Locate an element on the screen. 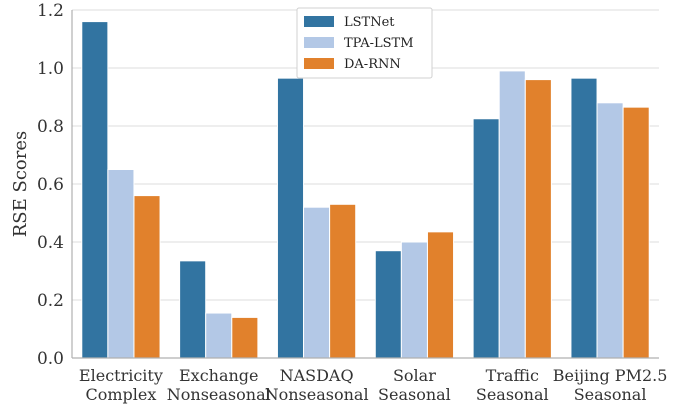 The image size is (689, 406). x-category-label: Beijing PM2.5 Seasonal is located at coordinates (610, 385).